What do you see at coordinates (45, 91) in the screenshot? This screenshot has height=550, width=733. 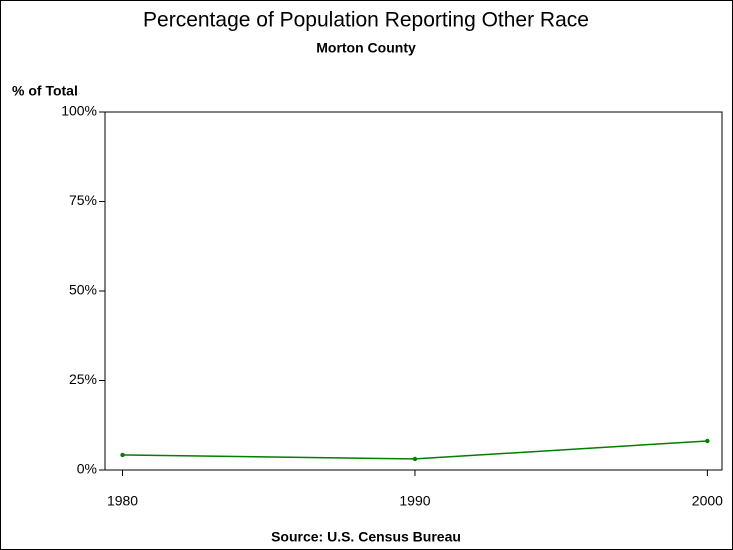 I see `y-axis-label: % of Total` at bounding box center [45, 91].